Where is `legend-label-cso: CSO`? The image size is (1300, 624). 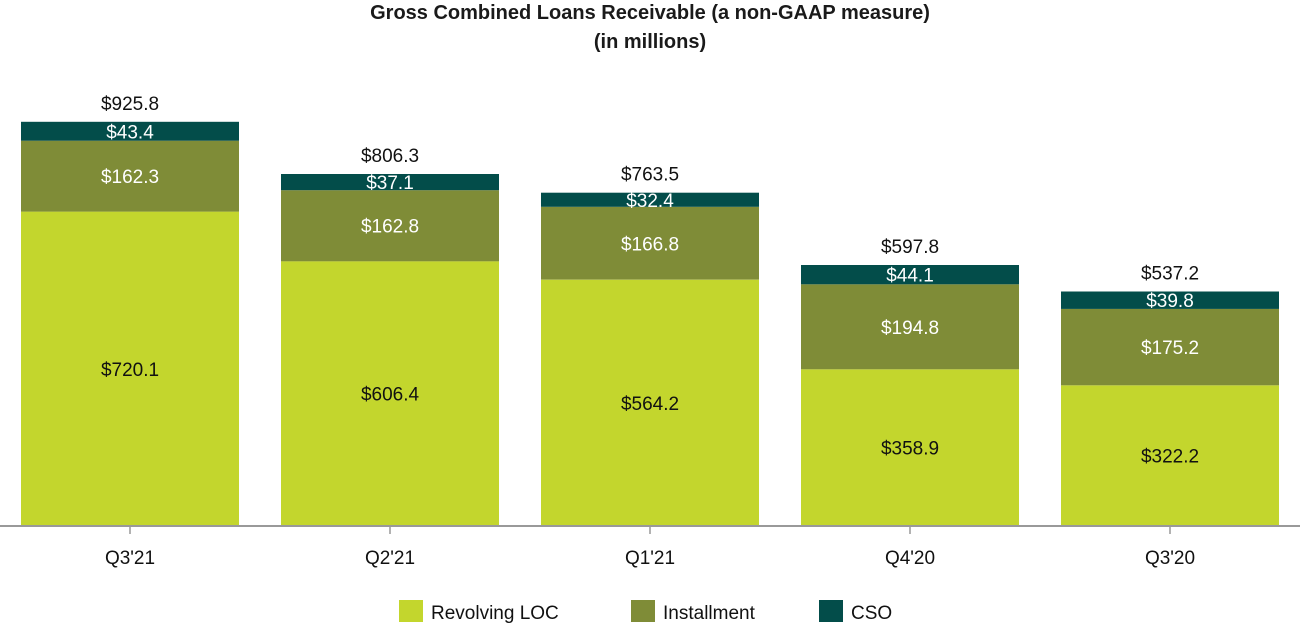 legend-label-cso: CSO is located at coordinates (871, 613).